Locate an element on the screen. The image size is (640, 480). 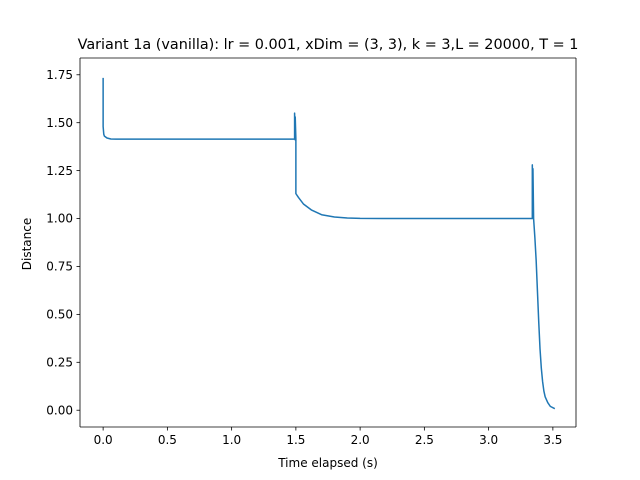
y-tick-label: 1.75 is located at coordinates (59, 75).